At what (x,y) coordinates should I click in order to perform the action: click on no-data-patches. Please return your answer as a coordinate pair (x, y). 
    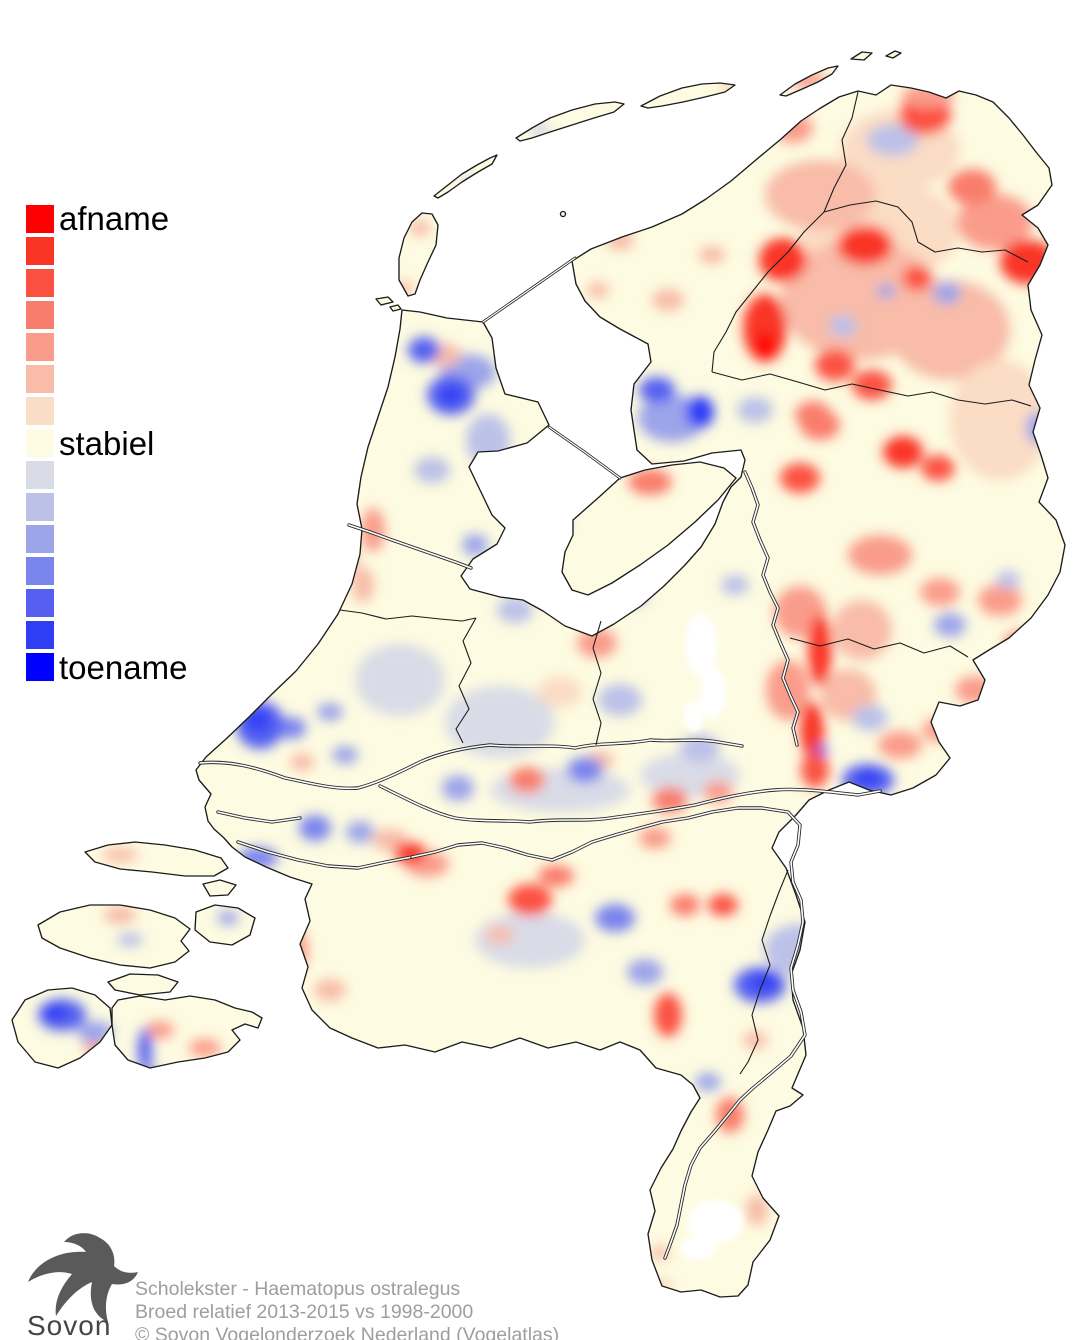
    Looking at the image, I should click on (711, 936).